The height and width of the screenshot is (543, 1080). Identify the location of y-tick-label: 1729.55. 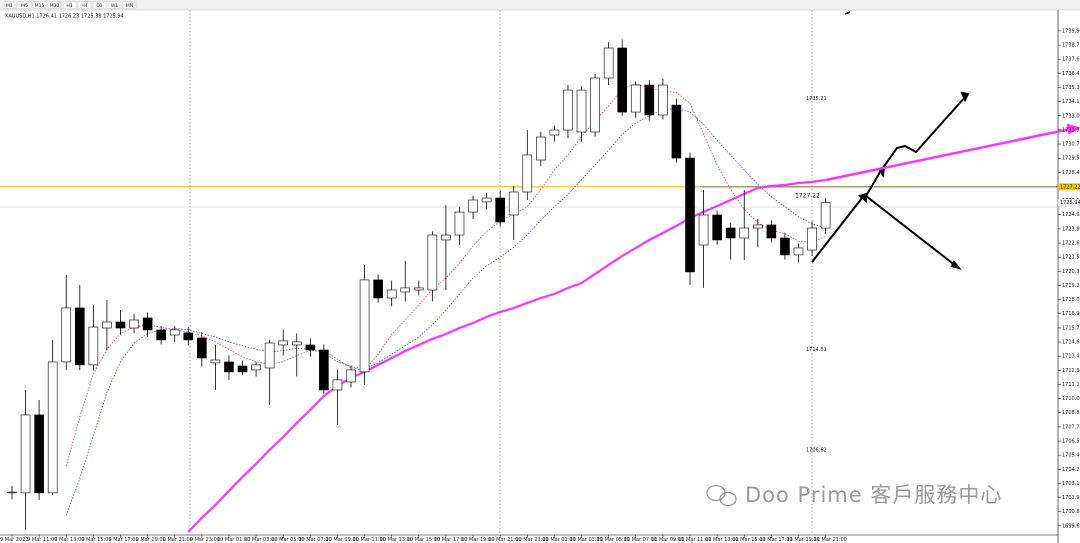
(1071, 159).